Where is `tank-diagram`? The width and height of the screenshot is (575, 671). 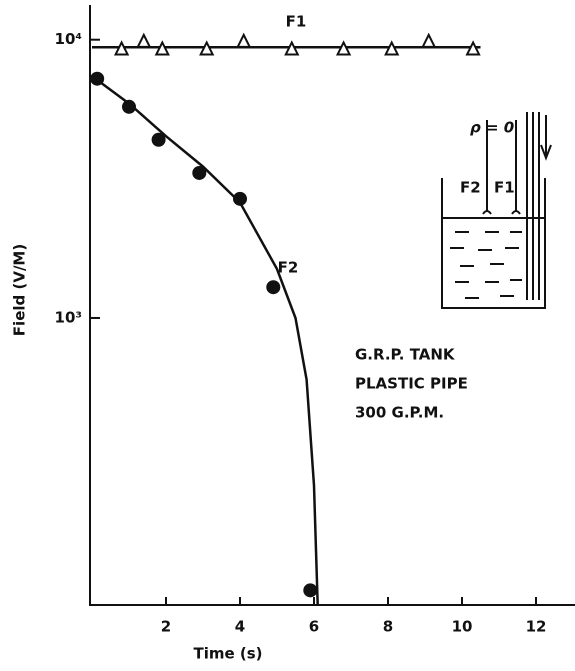
tank-diagram is located at coordinates (496, 210).